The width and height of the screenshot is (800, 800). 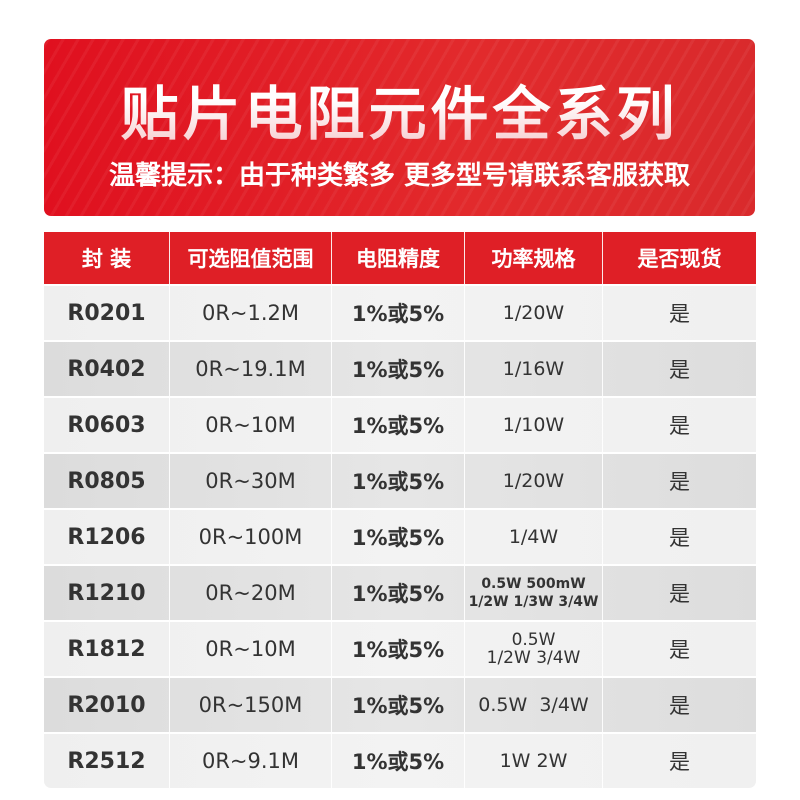 I want to click on package-cell: R0402, so click(x=106, y=369).